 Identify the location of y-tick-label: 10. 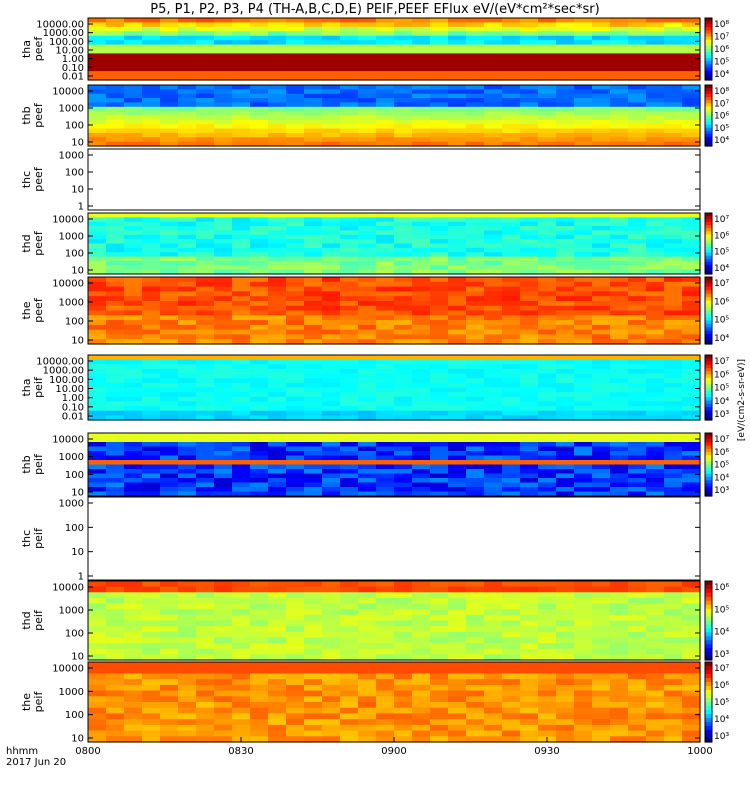
(77, 271).